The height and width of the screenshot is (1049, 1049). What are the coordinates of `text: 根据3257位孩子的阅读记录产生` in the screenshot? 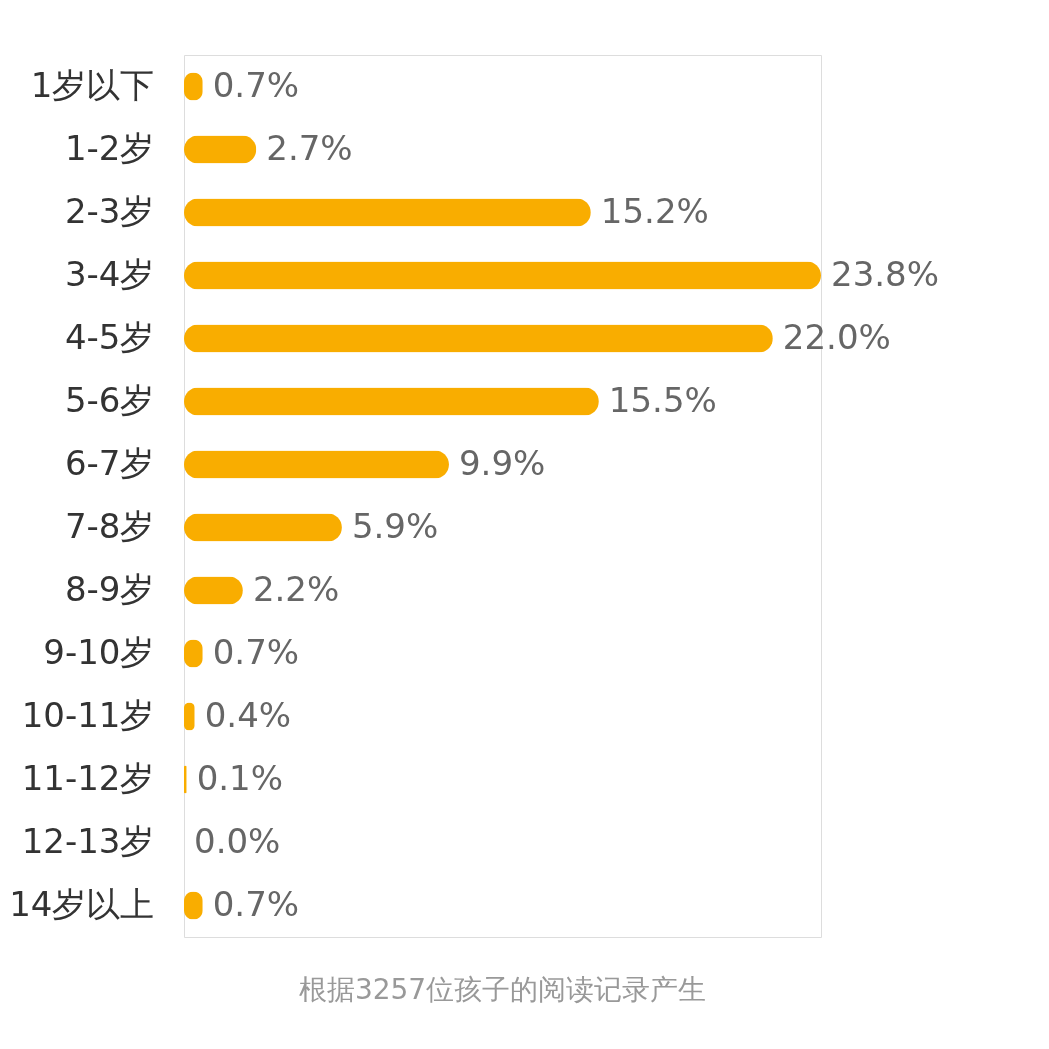 It's located at (502, 989).